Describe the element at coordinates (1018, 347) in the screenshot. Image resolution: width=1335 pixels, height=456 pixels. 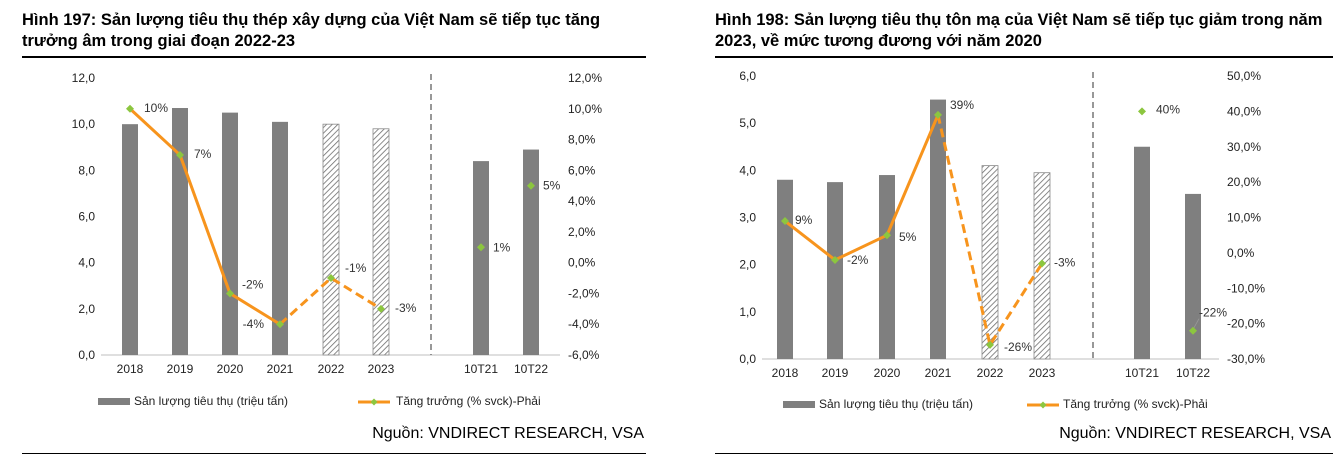
I see `data-label: -26%` at that location.